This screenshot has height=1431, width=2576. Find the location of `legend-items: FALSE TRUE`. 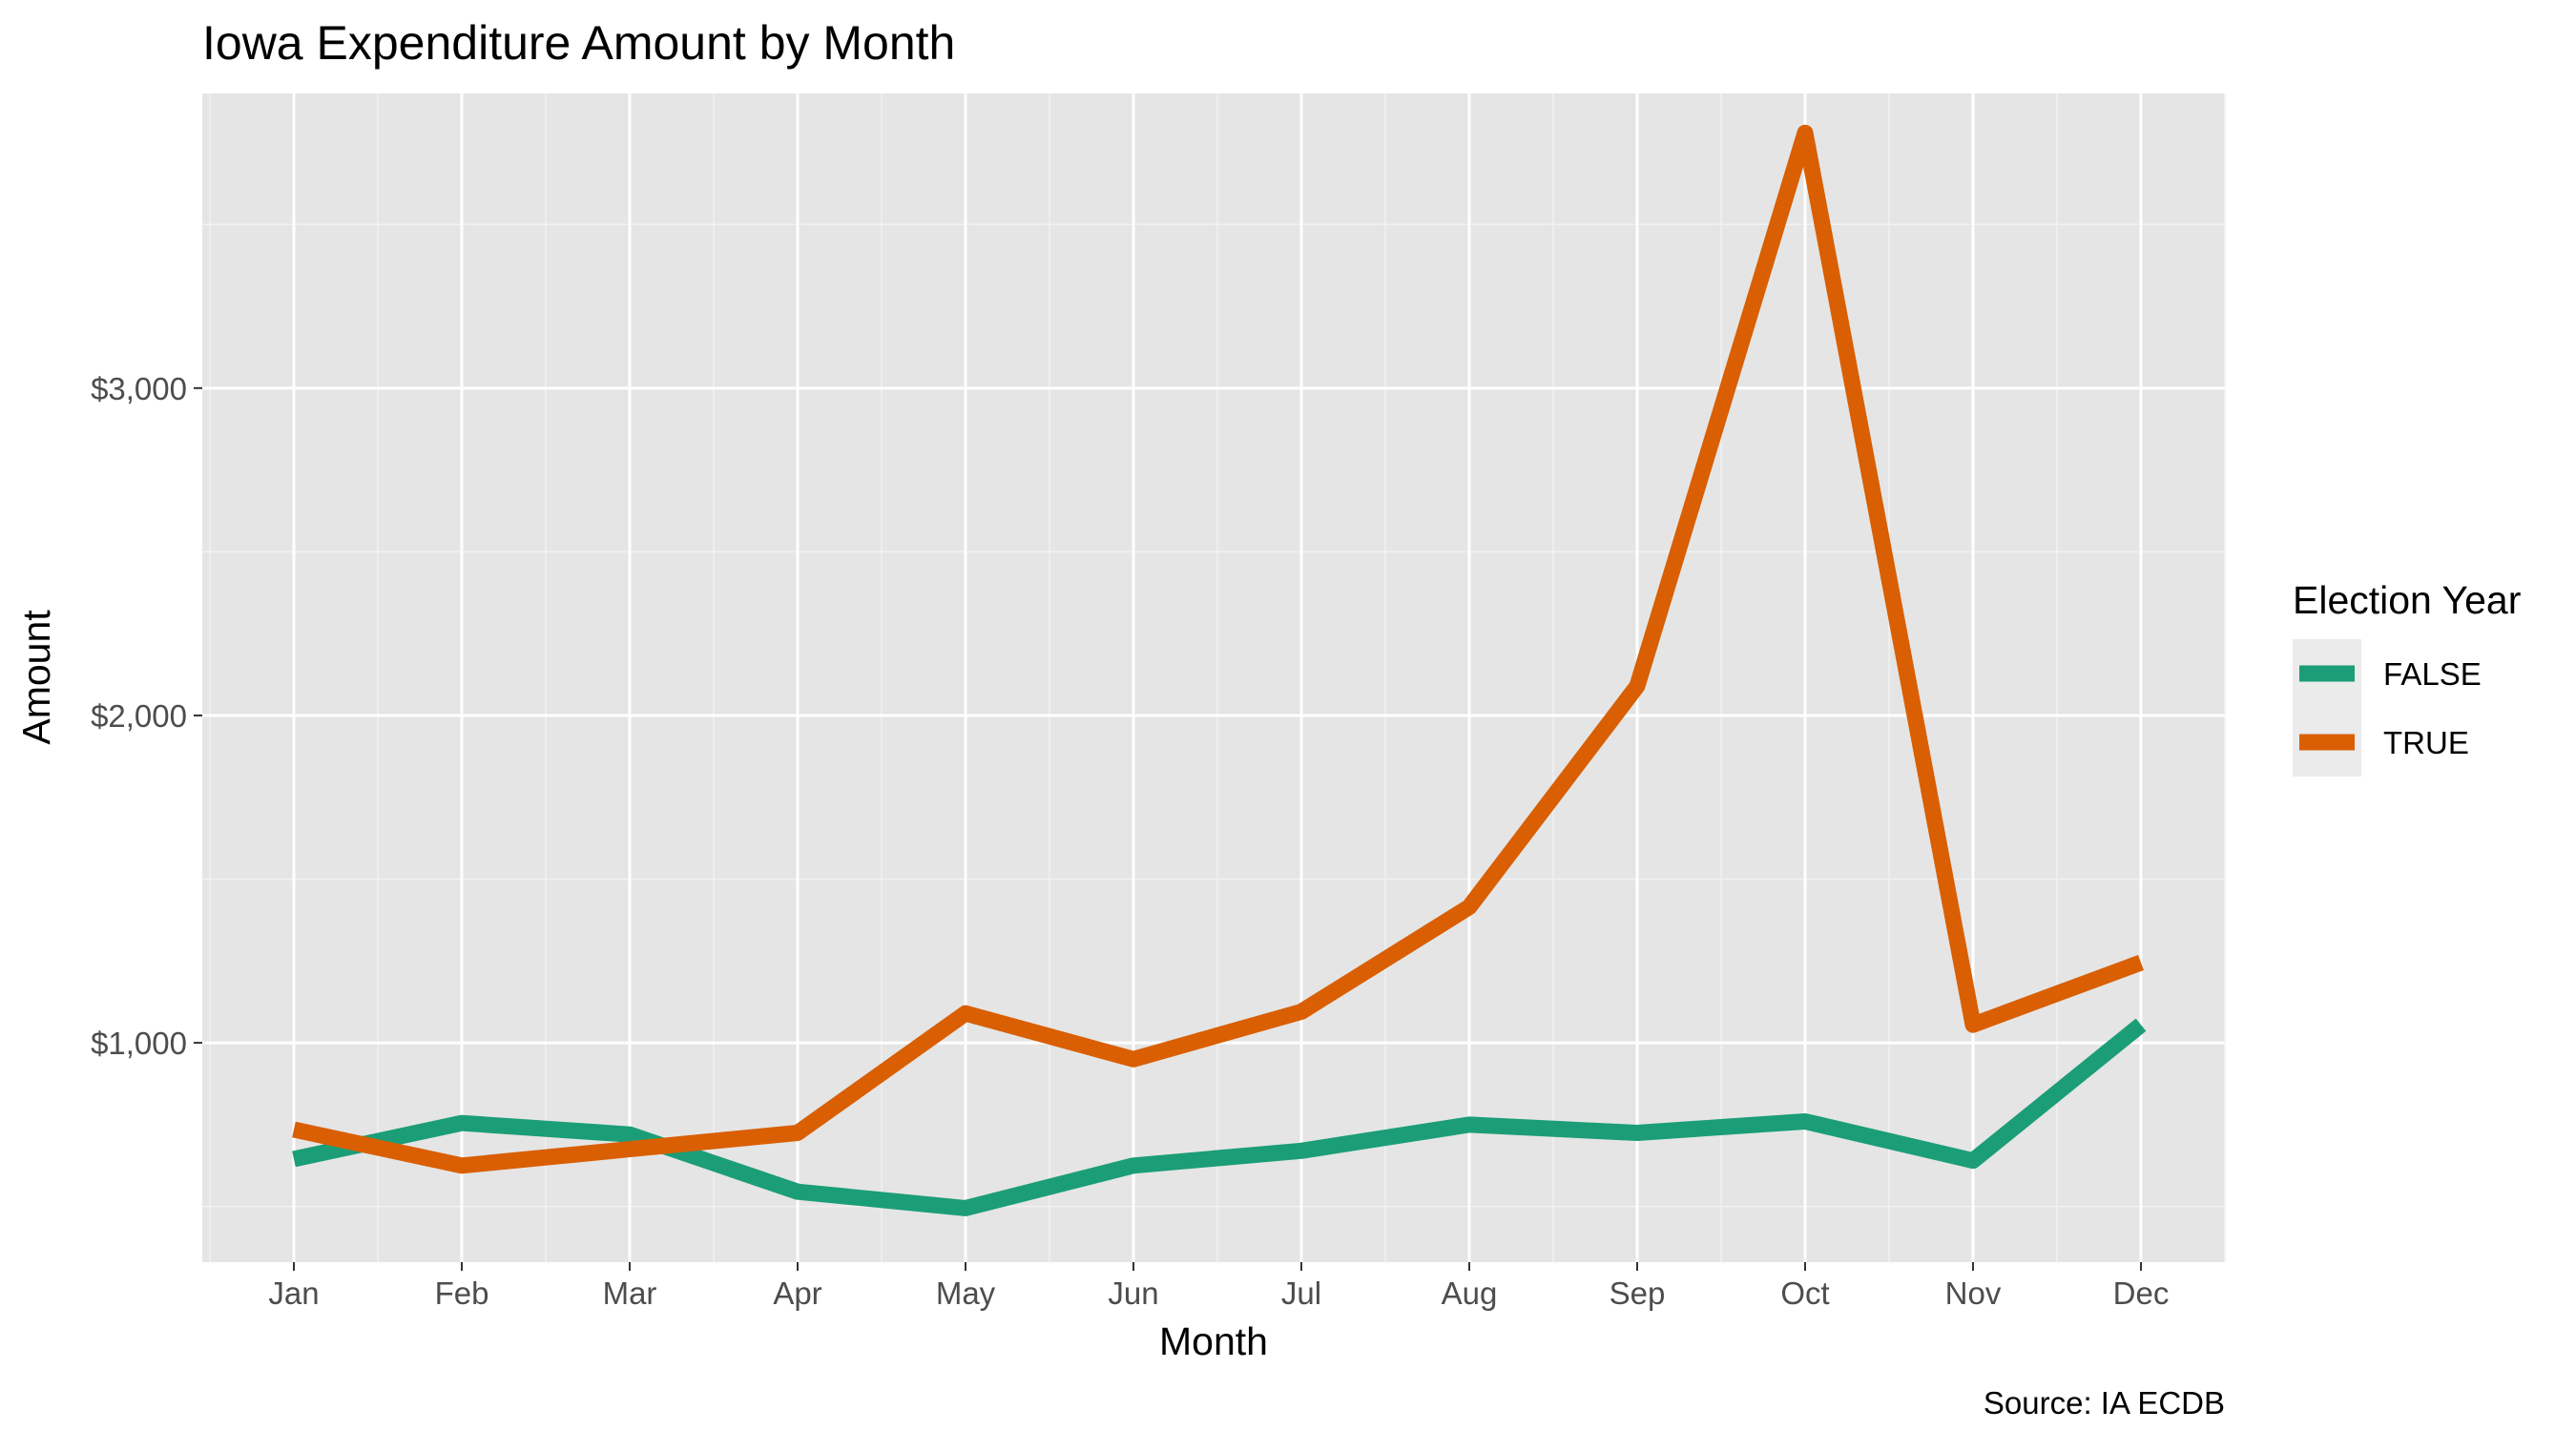

legend-items: FALSE TRUE is located at coordinates (2387, 708).